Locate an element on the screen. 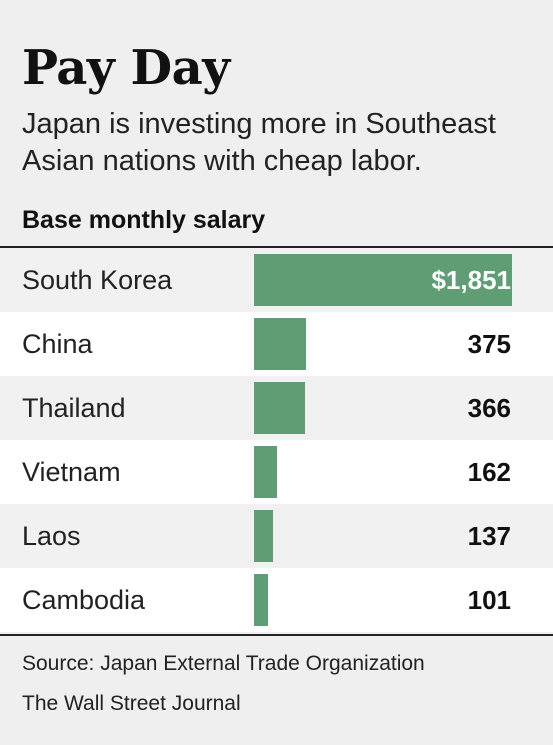 This screenshot has height=745, width=553. value-label: 375 is located at coordinates (489, 344).